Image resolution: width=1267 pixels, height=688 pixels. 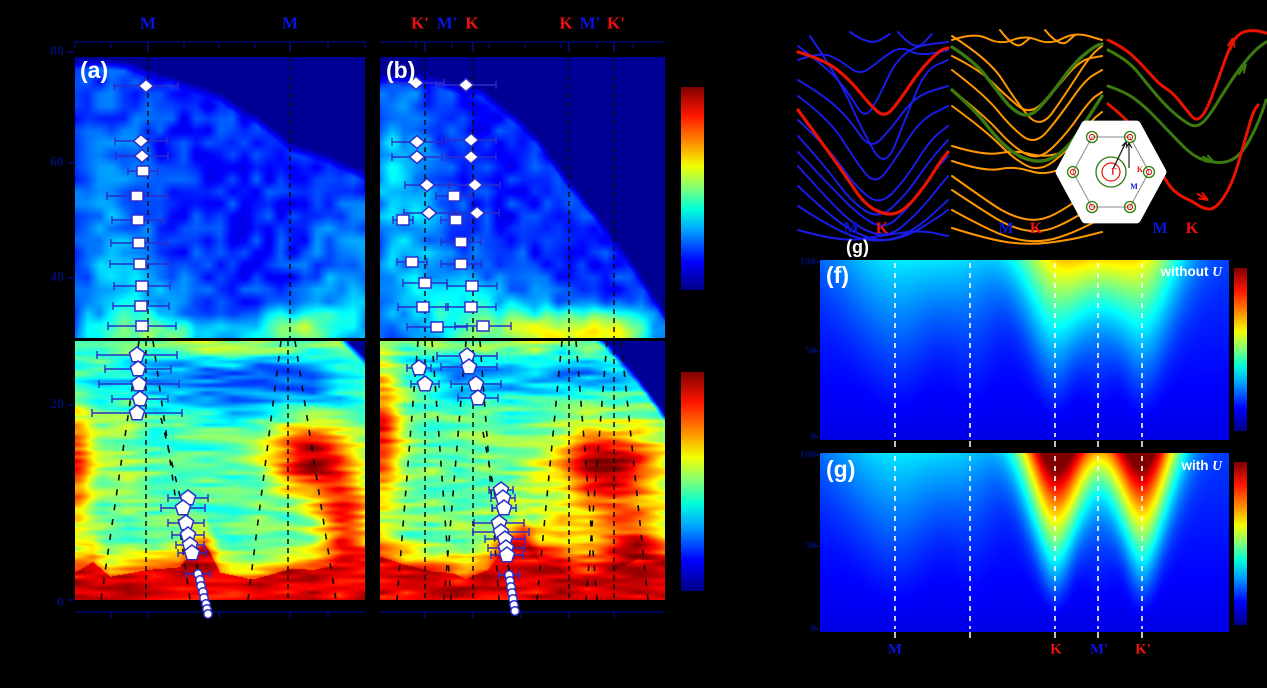 I want to click on left-ytick-0: 0, so click(x=60, y=602).